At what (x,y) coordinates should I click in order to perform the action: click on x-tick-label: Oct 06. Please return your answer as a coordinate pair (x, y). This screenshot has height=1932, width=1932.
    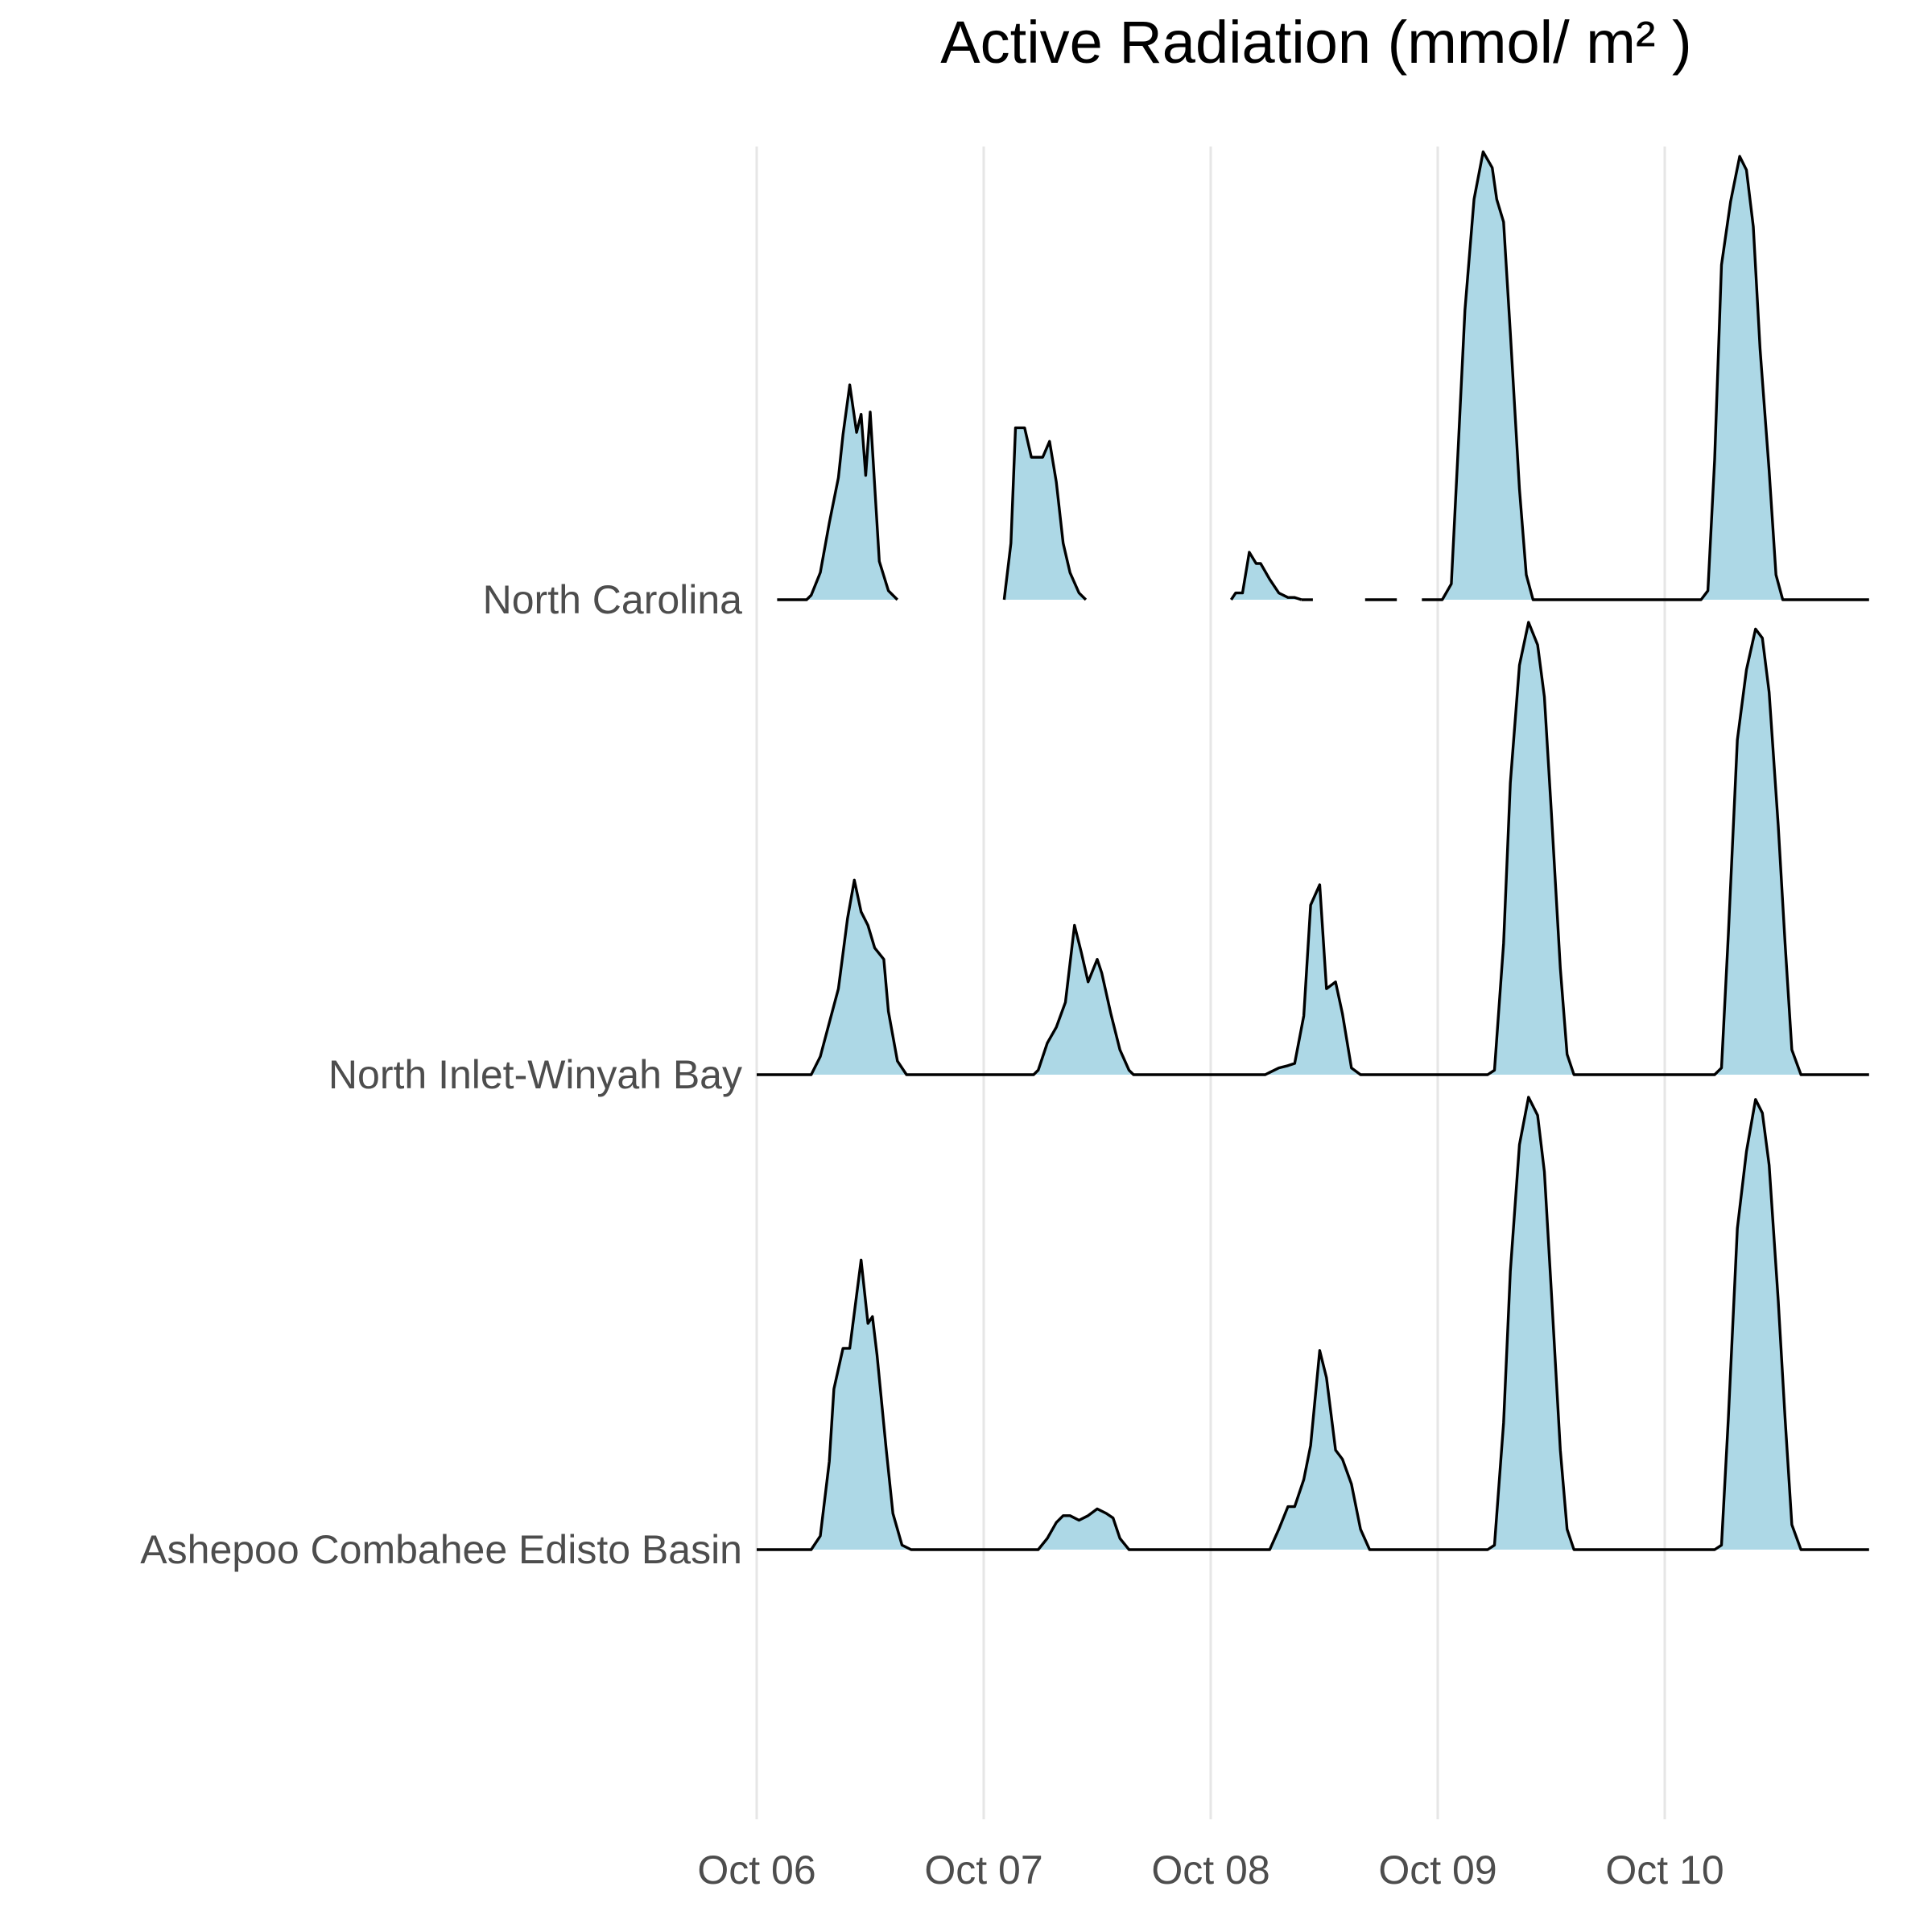
    Looking at the image, I should click on (756, 1870).